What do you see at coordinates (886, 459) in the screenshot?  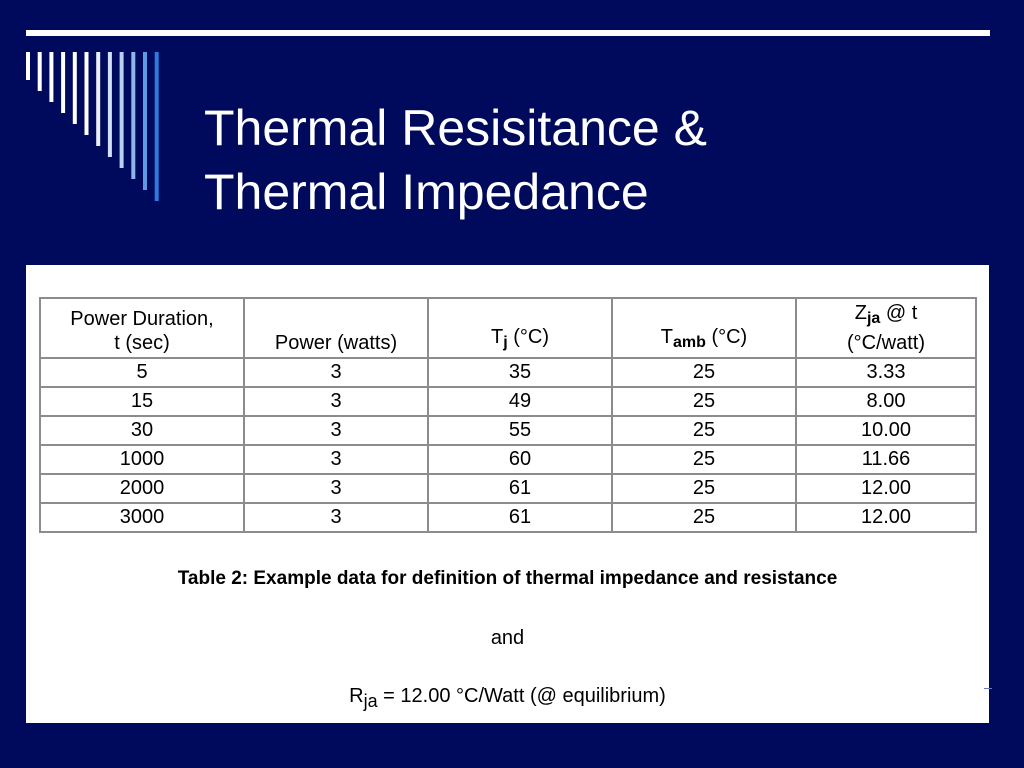 I see `cell-zja: 11.66` at bounding box center [886, 459].